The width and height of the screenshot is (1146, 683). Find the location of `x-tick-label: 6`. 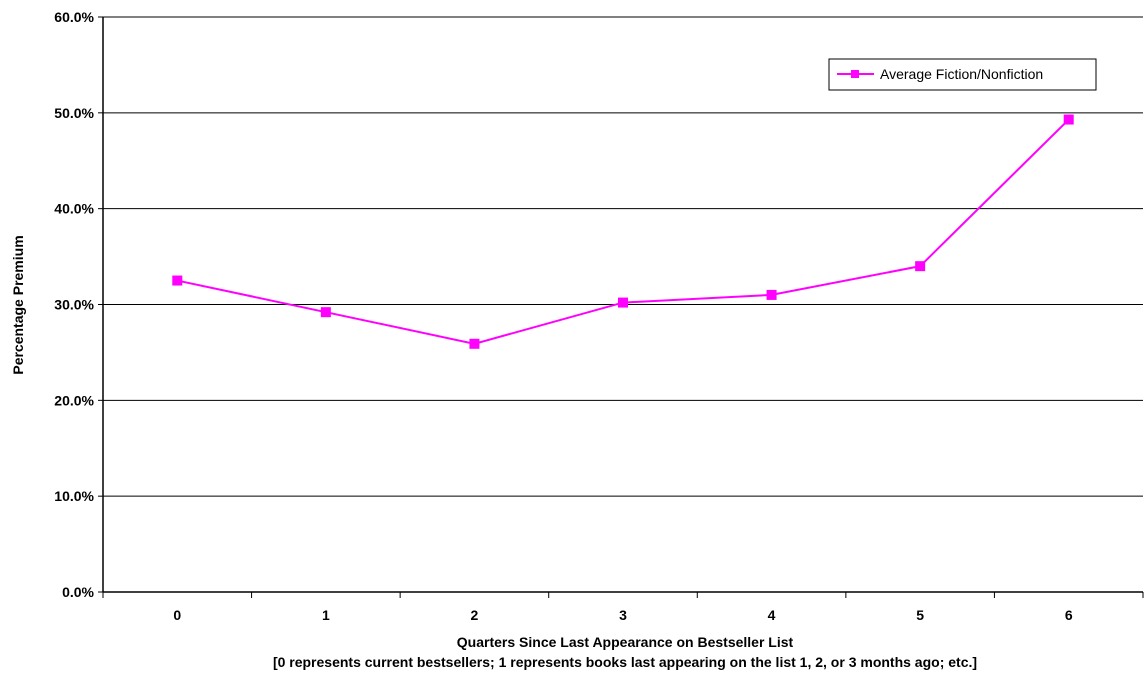

x-tick-label: 6 is located at coordinates (1069, 615).